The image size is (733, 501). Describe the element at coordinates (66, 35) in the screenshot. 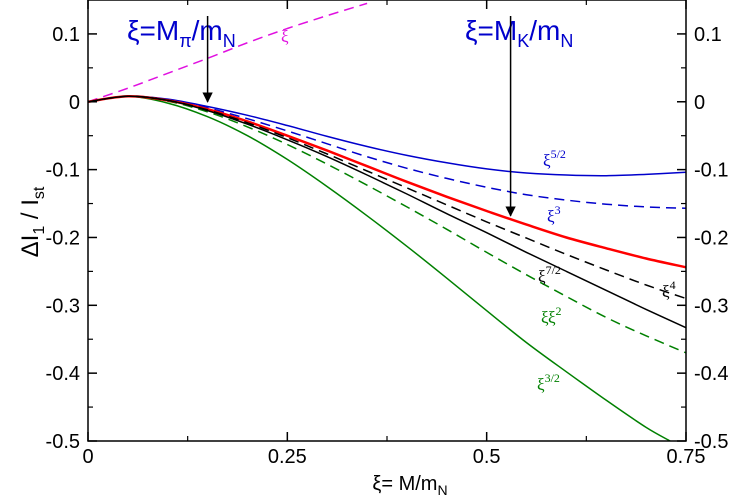

I see `y-tick-label-left: 0.1` at that location.